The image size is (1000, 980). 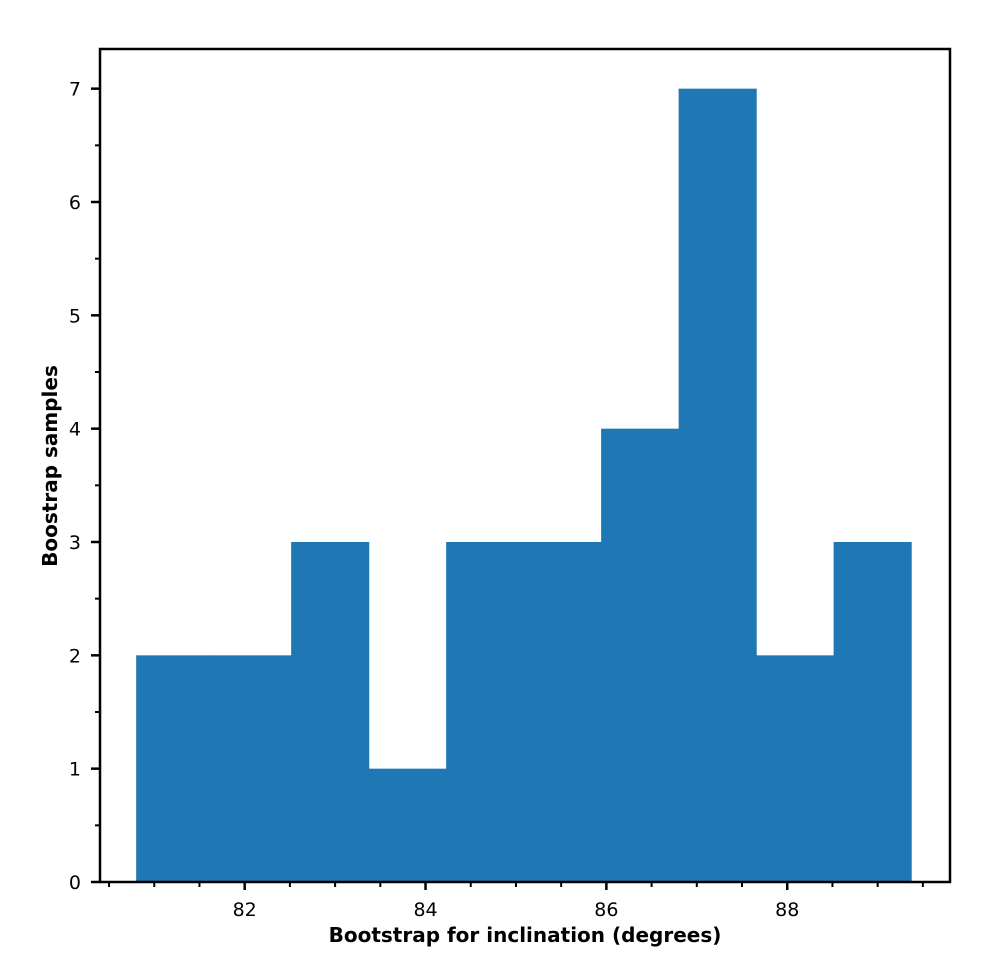 What do you see at coordinates (84, 486) in the screenshot?
I see `y-axis-ticks: 0 1 2 3 4 5 6 7` at bounding box center [84, 486].